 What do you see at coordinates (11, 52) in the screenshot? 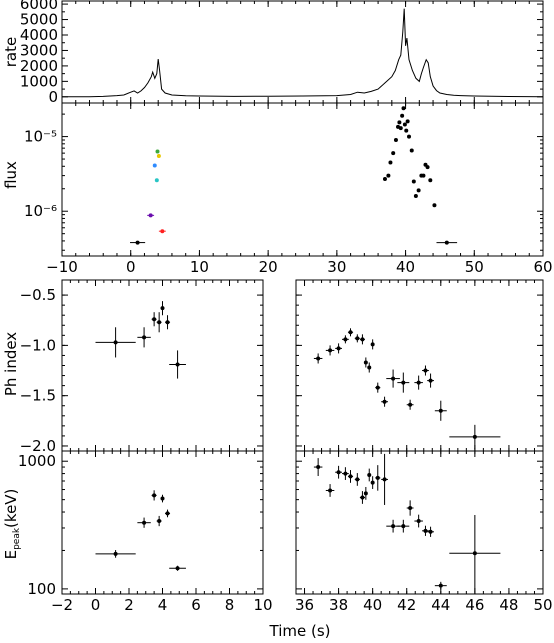
I see `rate-axis-label: rate` at bounding box center [11, 52].